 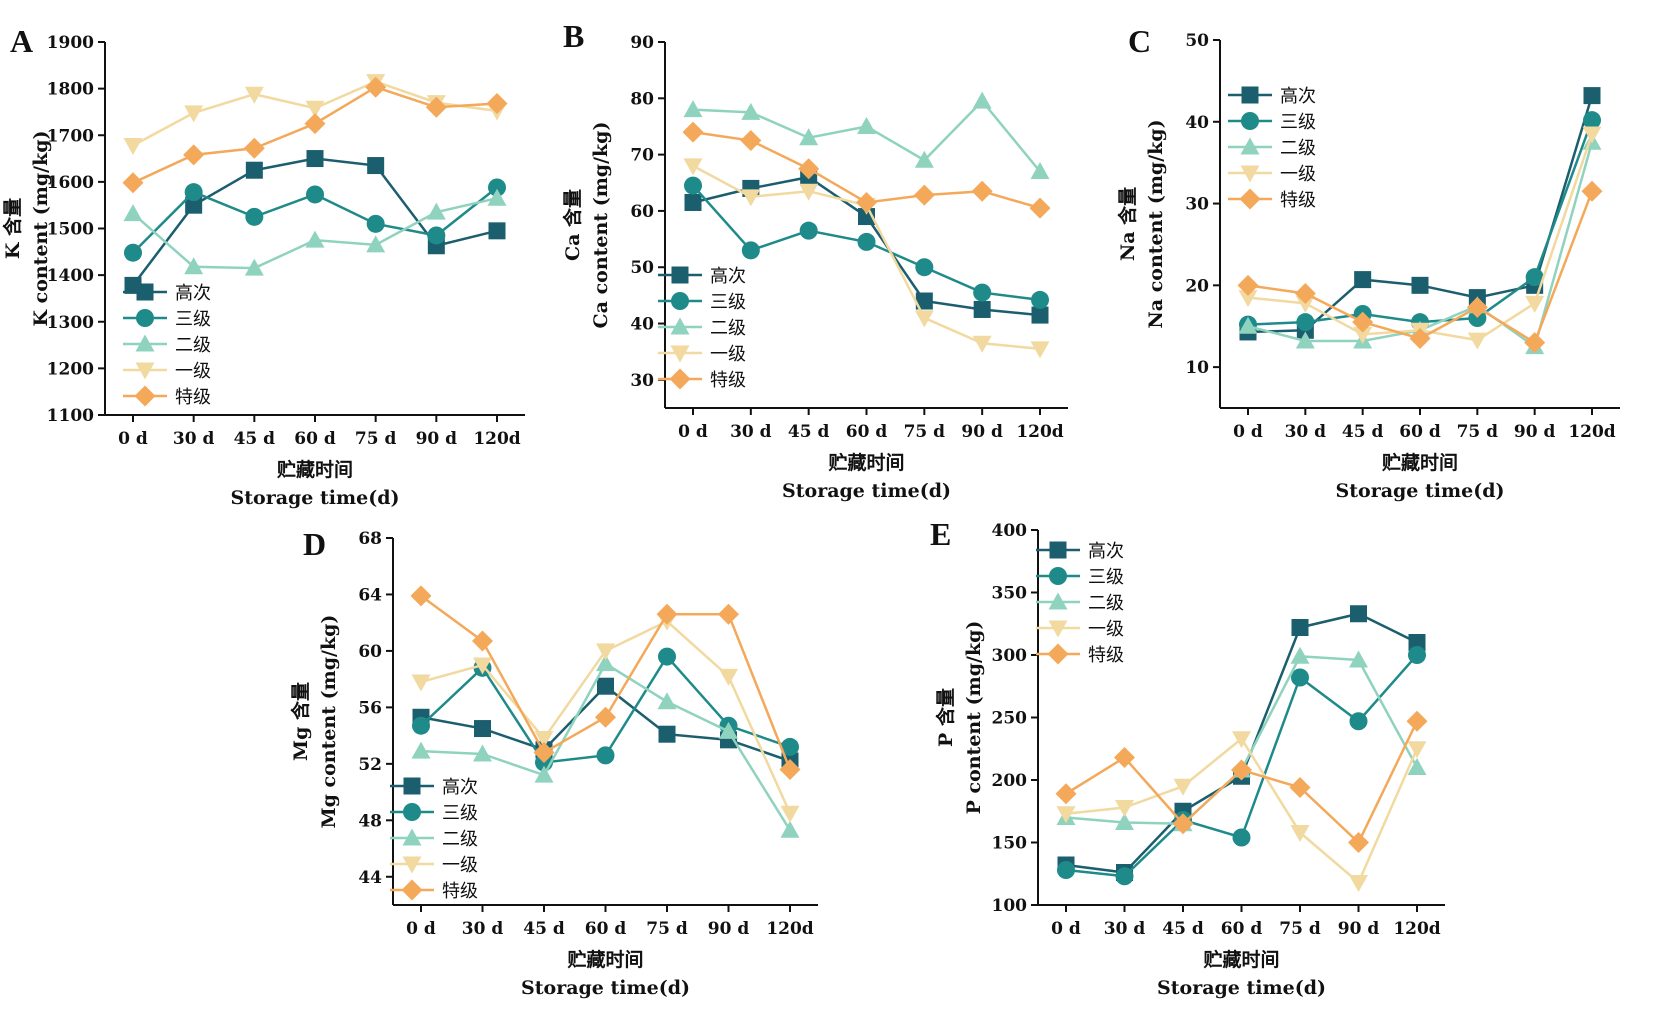 What do you see at coordinates (370, 765) in the screenshot?
I see `y-tick-label: 52` at bounding box center [370, 765].